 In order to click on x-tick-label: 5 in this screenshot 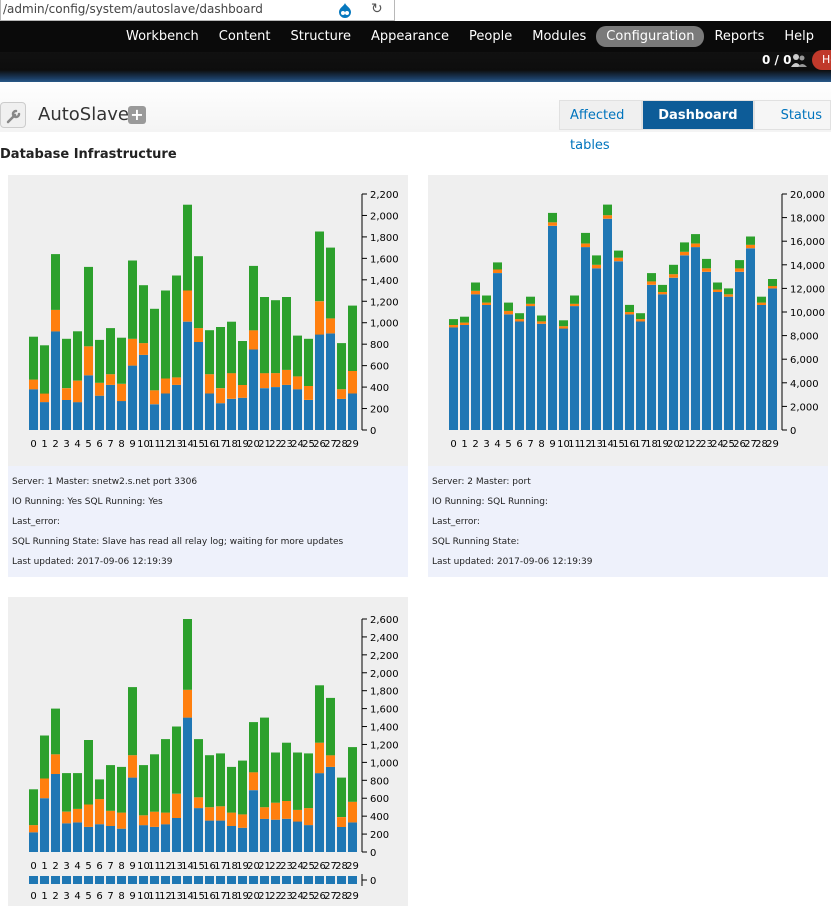, I will do `click(508, 444)`.